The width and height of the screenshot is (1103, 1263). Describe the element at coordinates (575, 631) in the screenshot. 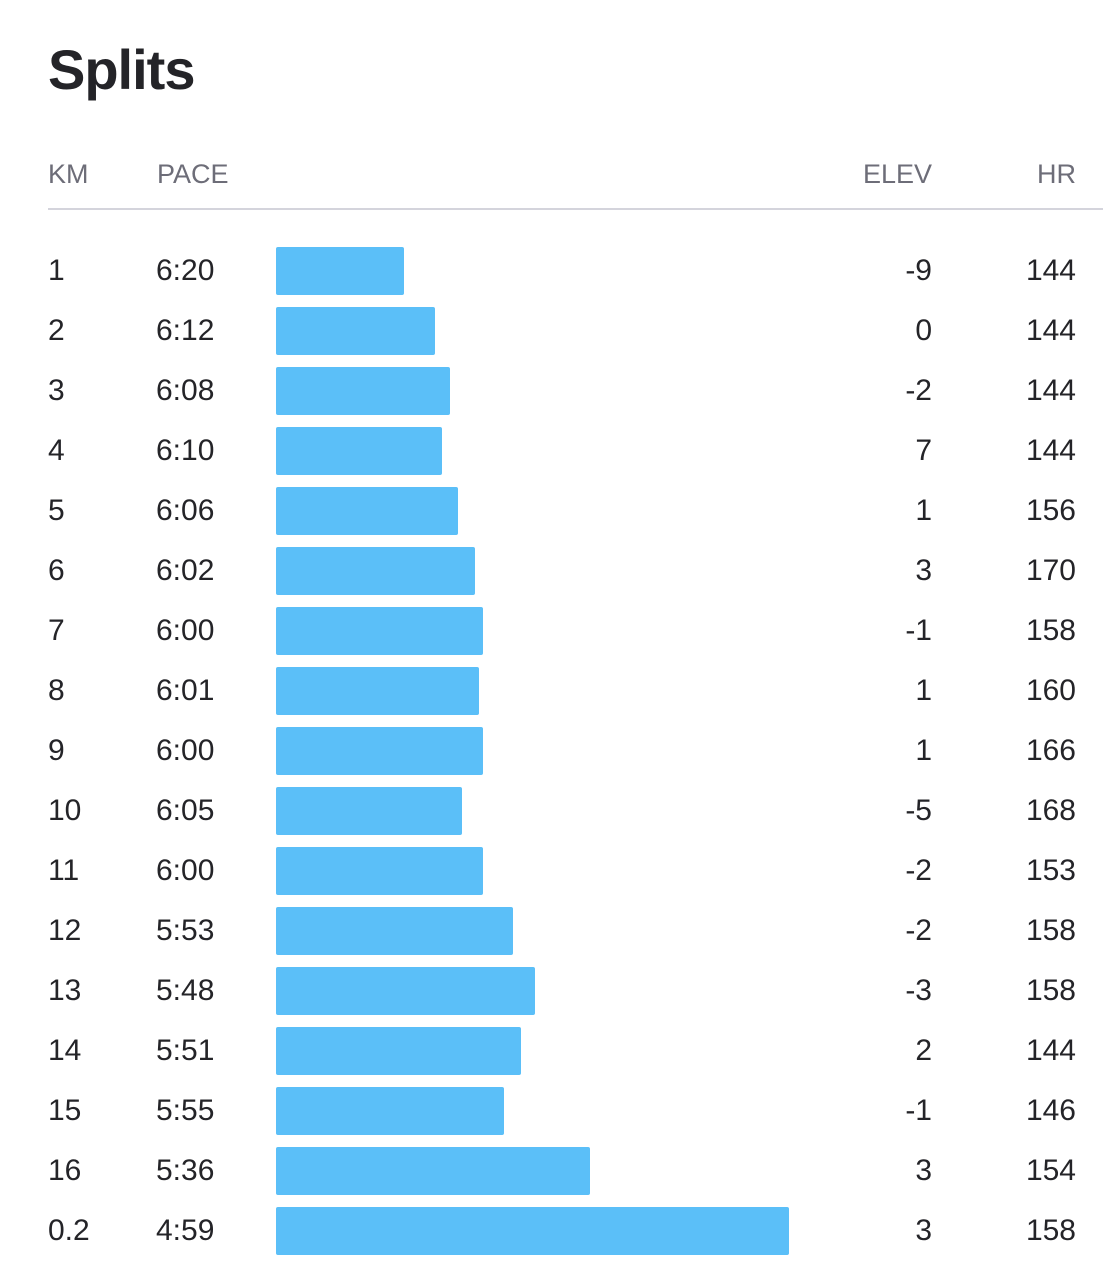

I see `split-row: 7 6:00 -1 158` at that location.